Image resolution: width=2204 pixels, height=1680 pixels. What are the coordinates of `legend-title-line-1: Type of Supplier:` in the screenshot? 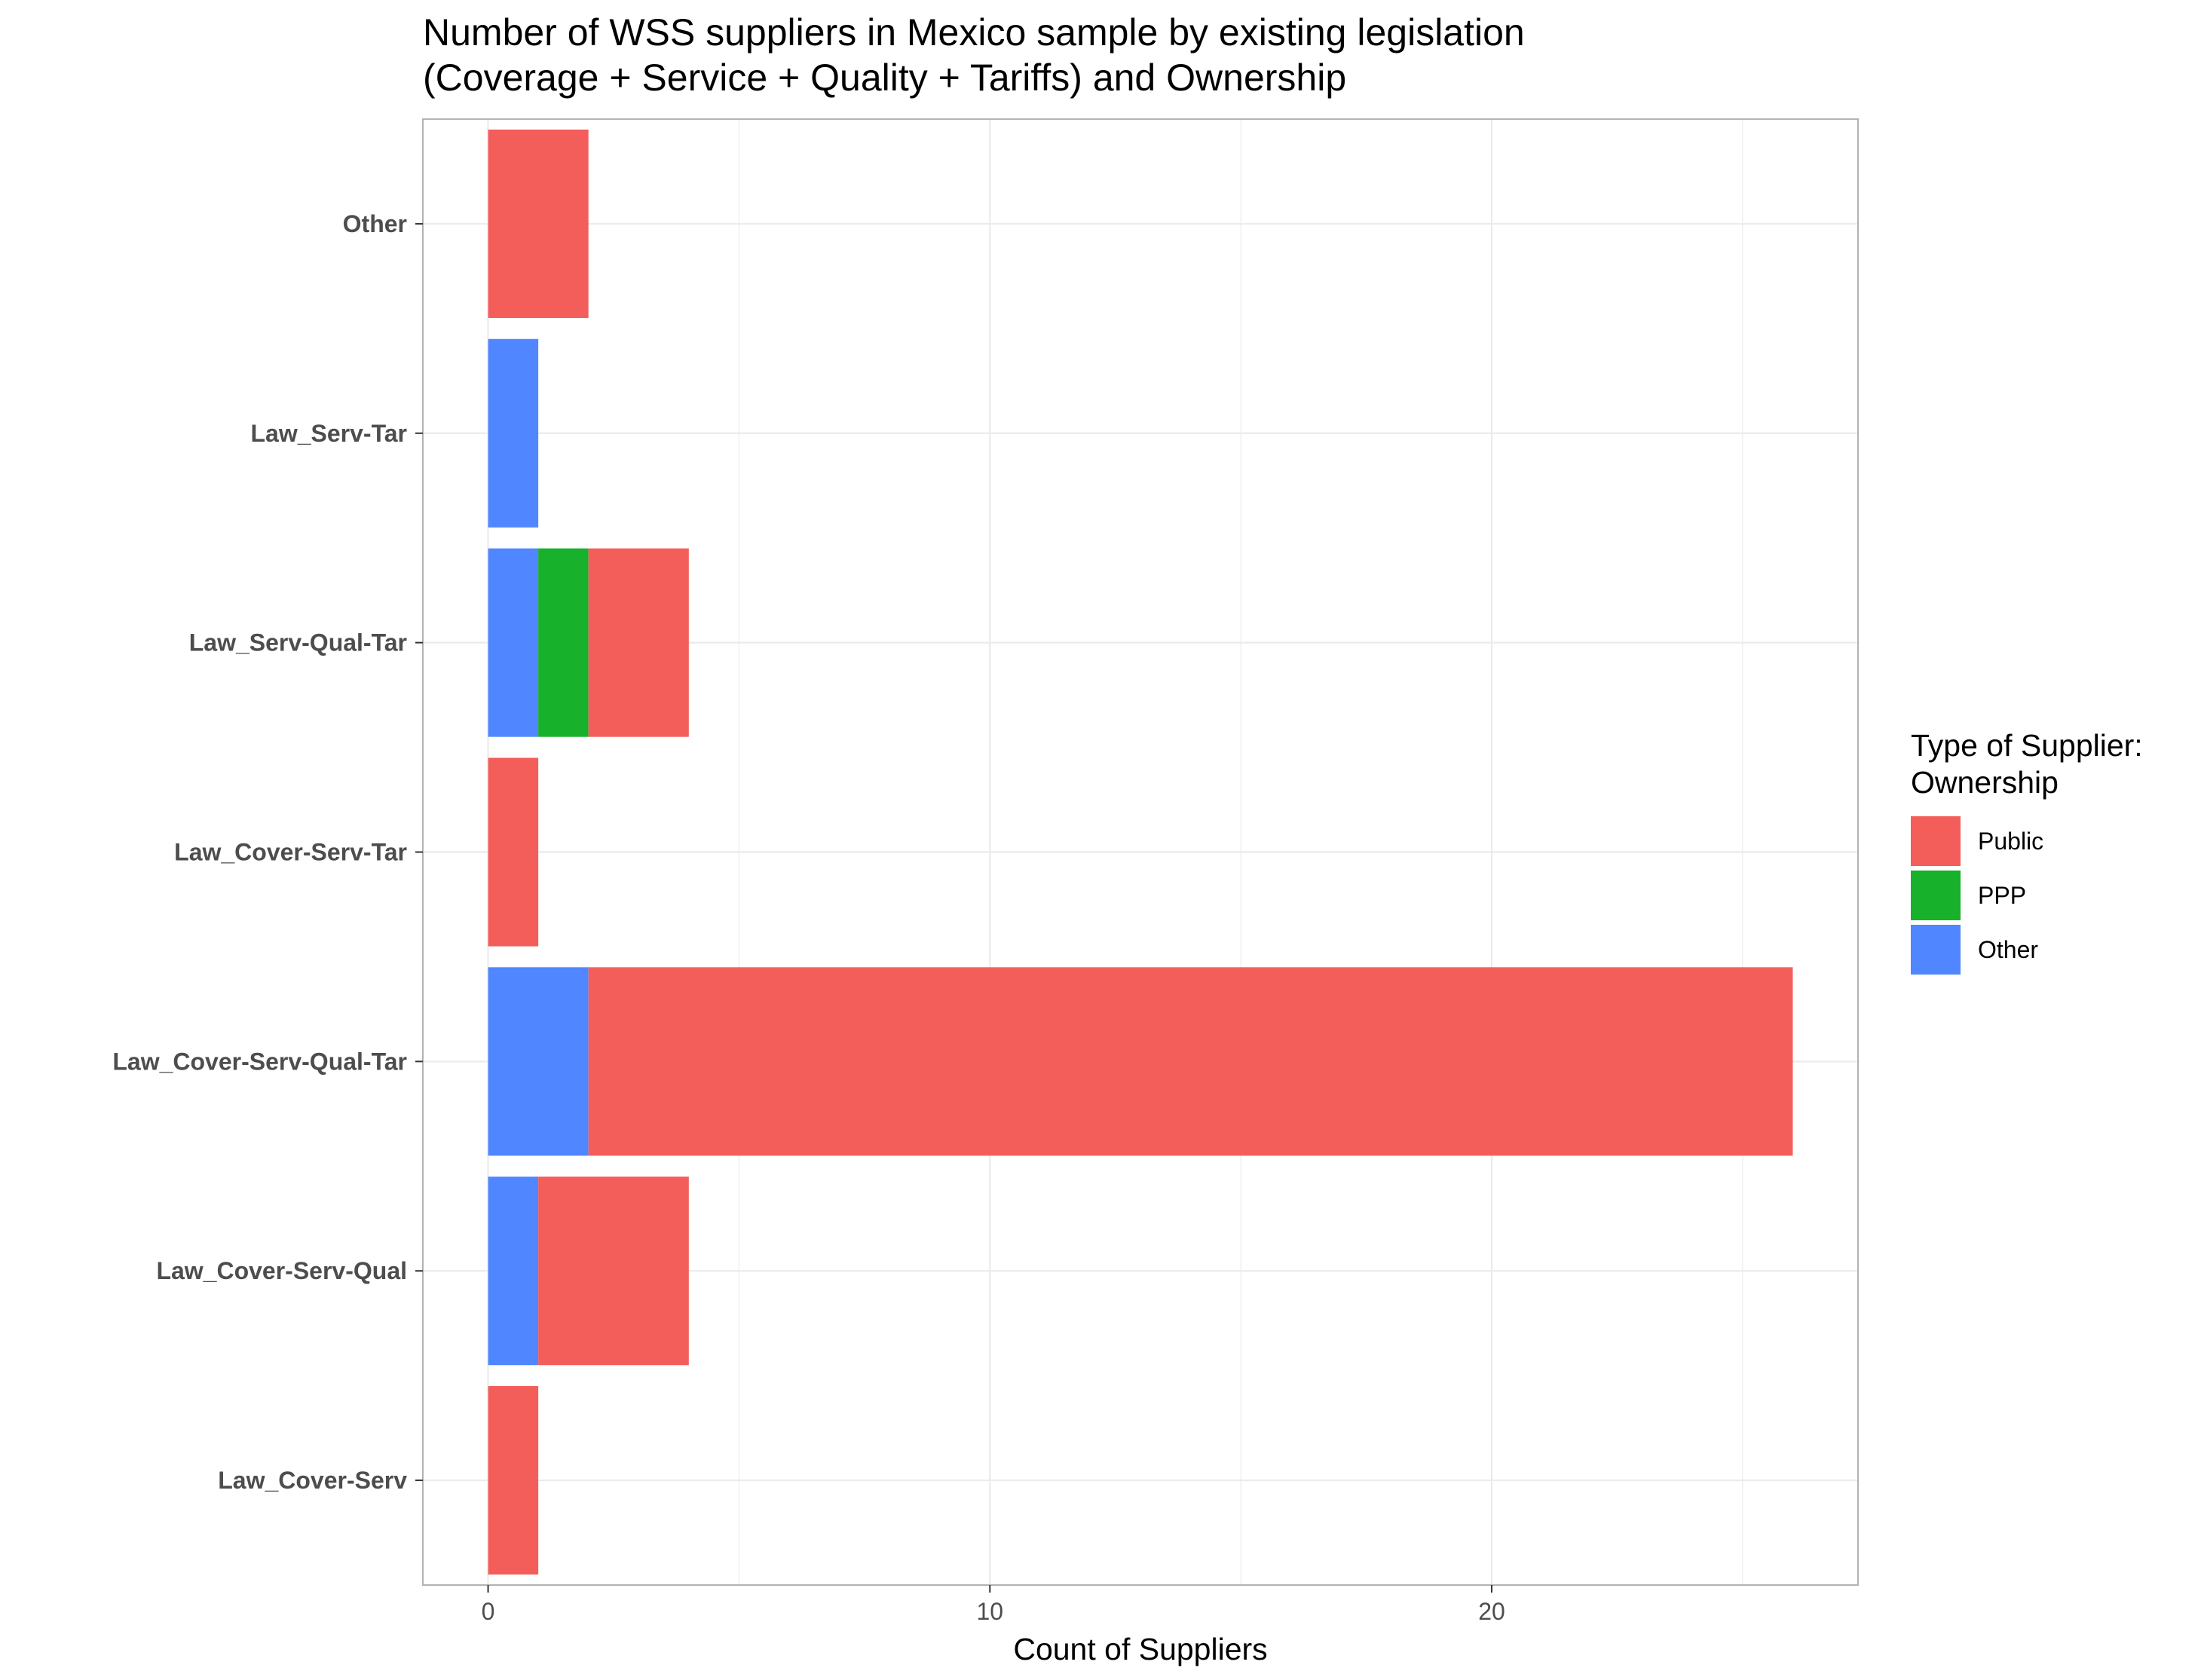 It's located at (2027, 745).